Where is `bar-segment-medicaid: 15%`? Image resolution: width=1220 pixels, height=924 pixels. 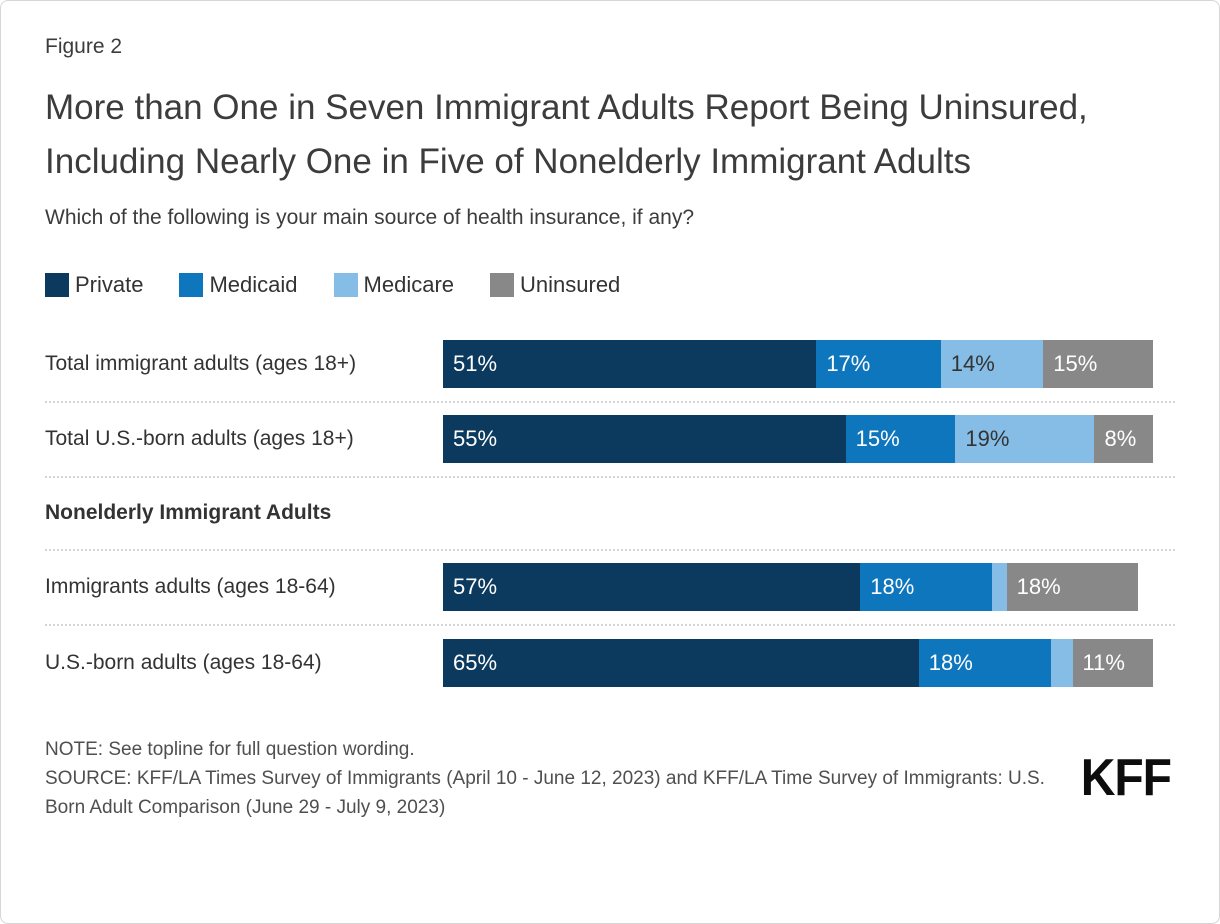
bar-segment-medicaid: 15% is located at coordinates (900, 439).